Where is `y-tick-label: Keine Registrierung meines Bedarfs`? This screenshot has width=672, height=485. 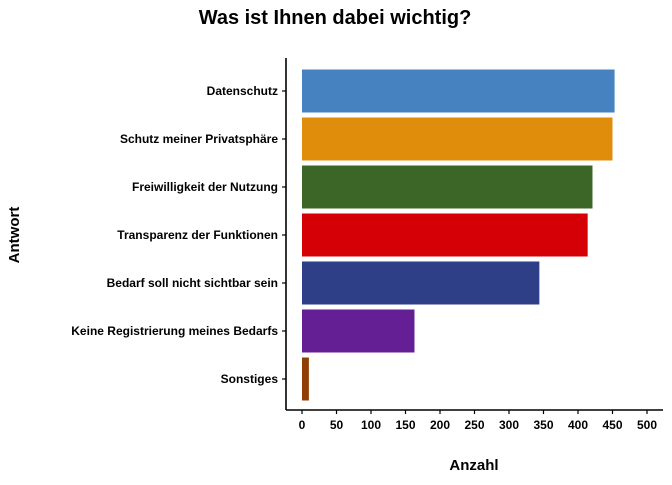
y-tick-label: Keine Registrierung meines Bedarfs is located at coordinates (174, 331).